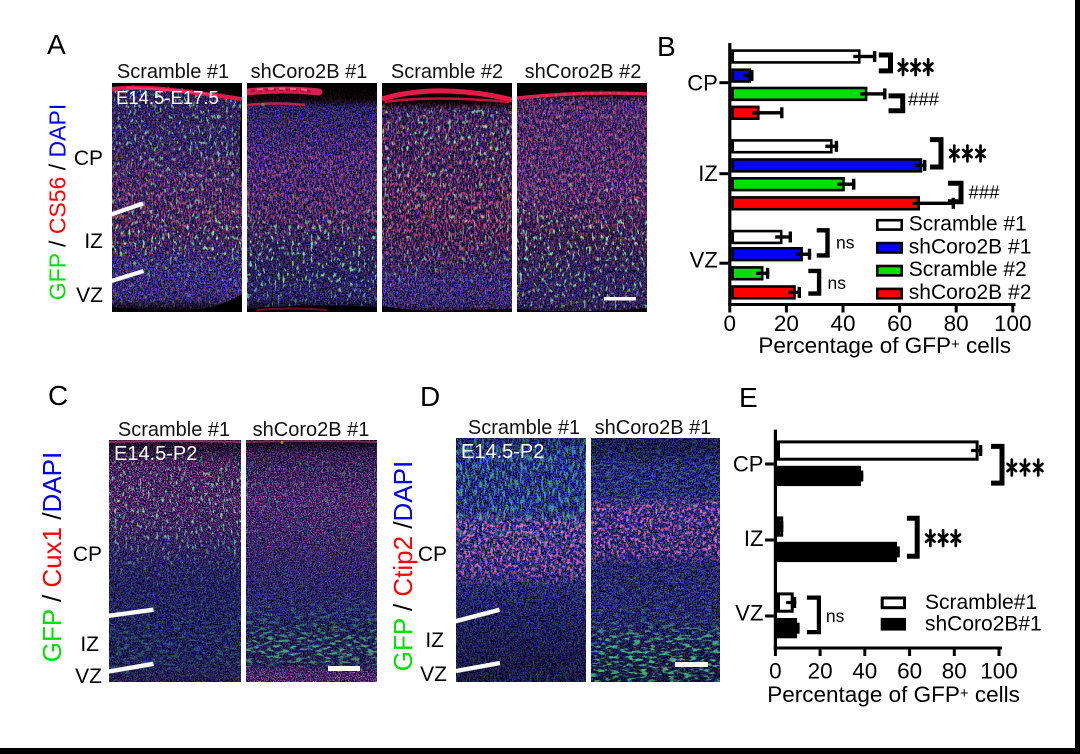 This screenshot has width=1080, height=754. I want to click on svg-text: shCoro2B #2, so click(970, 292).